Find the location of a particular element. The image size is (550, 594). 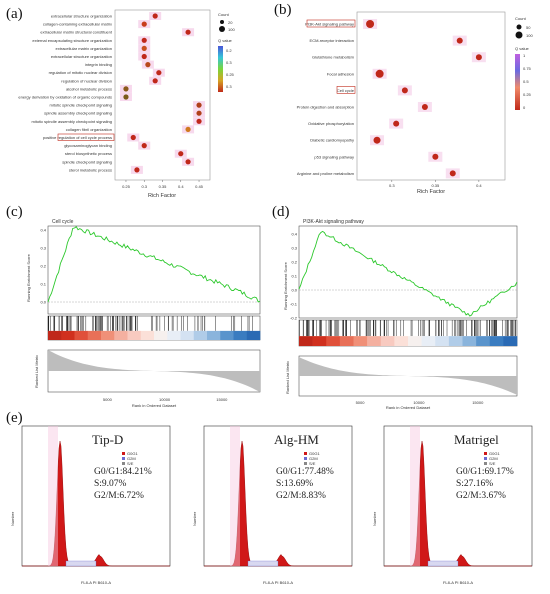

panel-a-letter: (a) is located at coordinates (14, 14).